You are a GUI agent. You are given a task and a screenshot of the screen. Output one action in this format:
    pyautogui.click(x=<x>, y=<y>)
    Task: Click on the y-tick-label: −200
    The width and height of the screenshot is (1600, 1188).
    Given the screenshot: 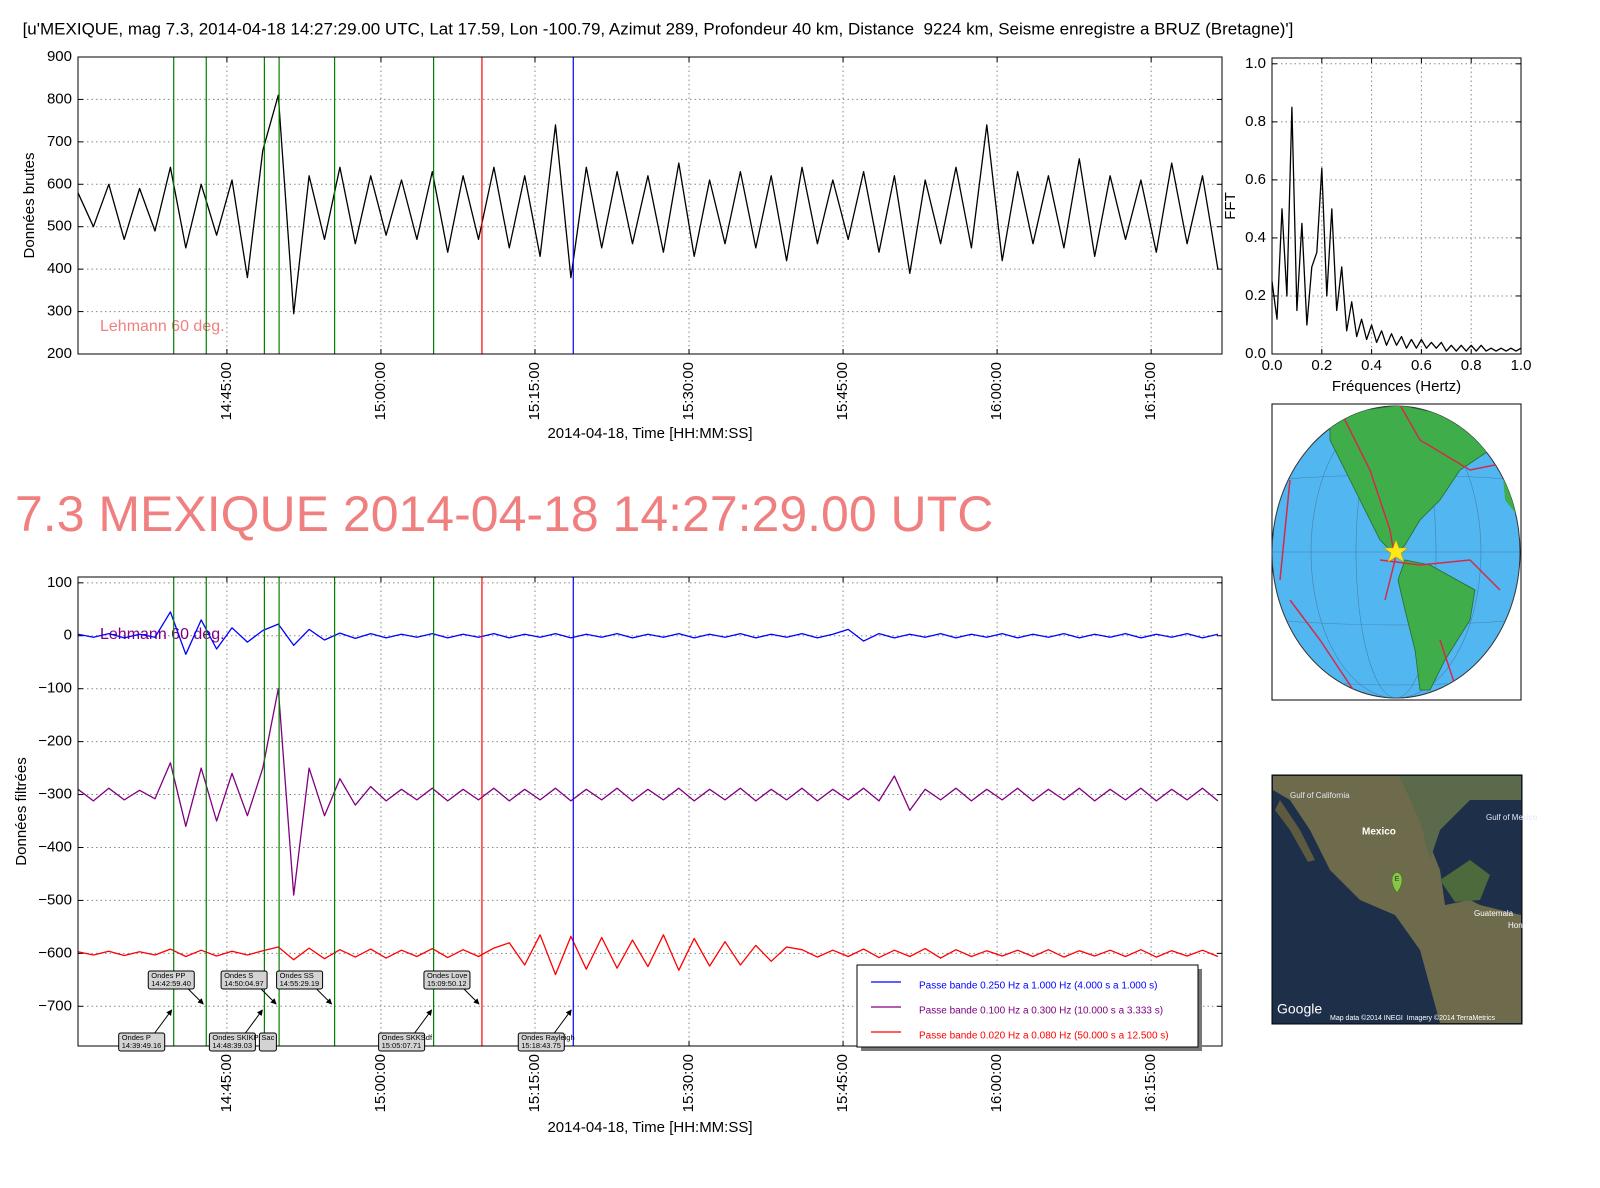 What is the action you would take?
    pyautogui.click(x=55, y=741)
    